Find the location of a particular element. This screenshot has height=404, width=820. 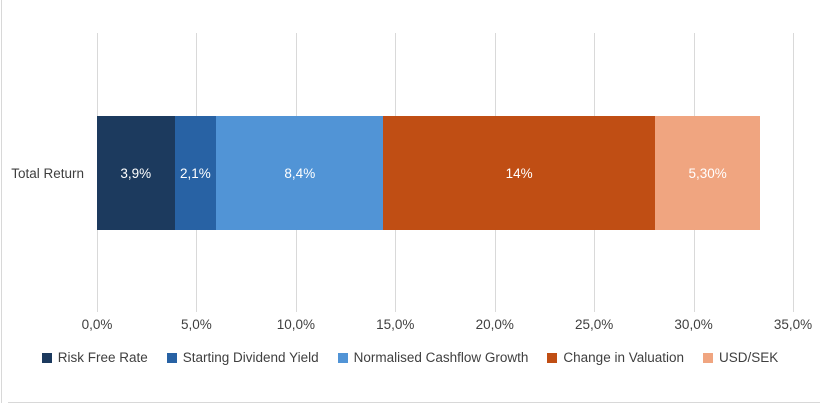

bar-segment-starting-dividend-yield: 2,1% is located at coordinates (195, 173).